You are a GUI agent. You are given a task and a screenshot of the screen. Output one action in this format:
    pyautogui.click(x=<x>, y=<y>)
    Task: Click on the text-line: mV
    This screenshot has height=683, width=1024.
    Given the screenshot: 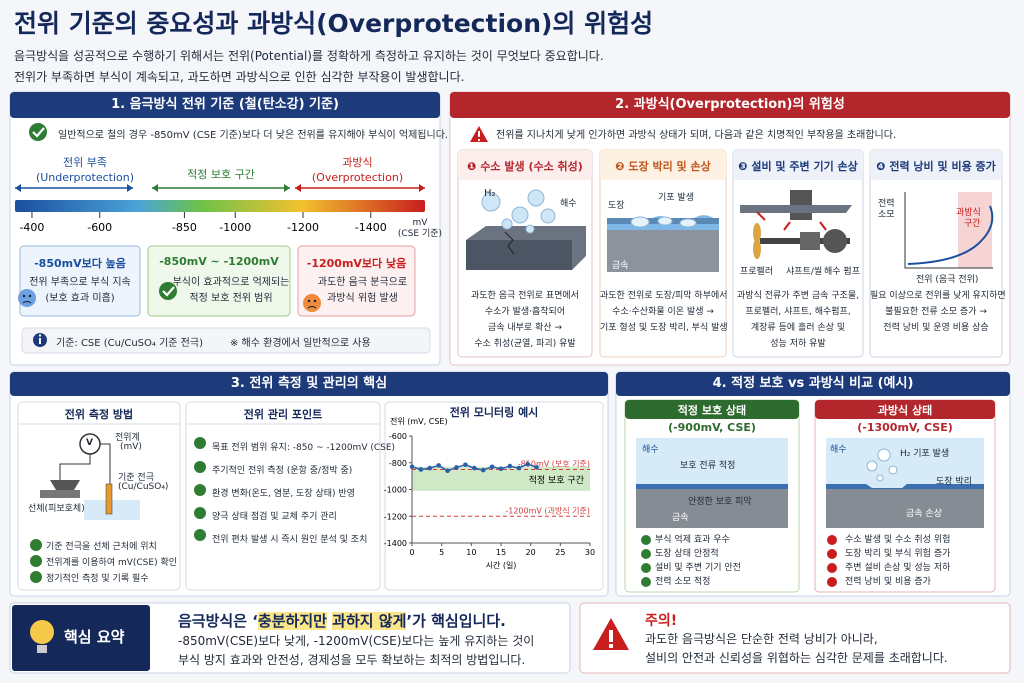 What is the action you would take?
    pyautogui.click(x=420, y=223)
    